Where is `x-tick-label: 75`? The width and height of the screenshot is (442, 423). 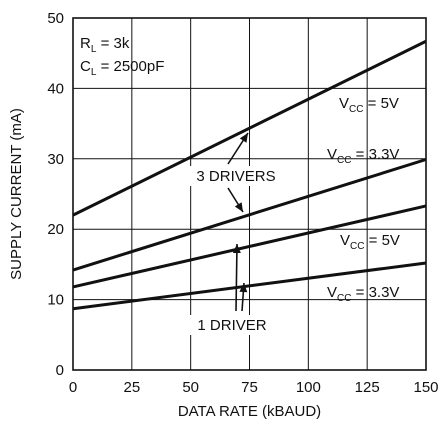
x-tick-label: 75 is located at coordinates (249, 387).